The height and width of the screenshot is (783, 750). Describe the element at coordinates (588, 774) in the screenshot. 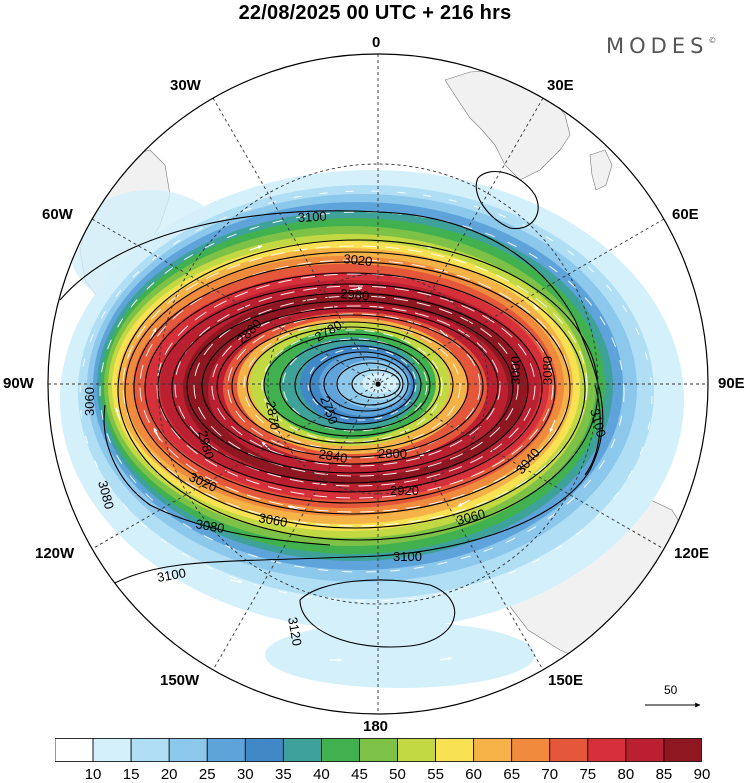

I see `colorbar-tick-label: 75` at that location.